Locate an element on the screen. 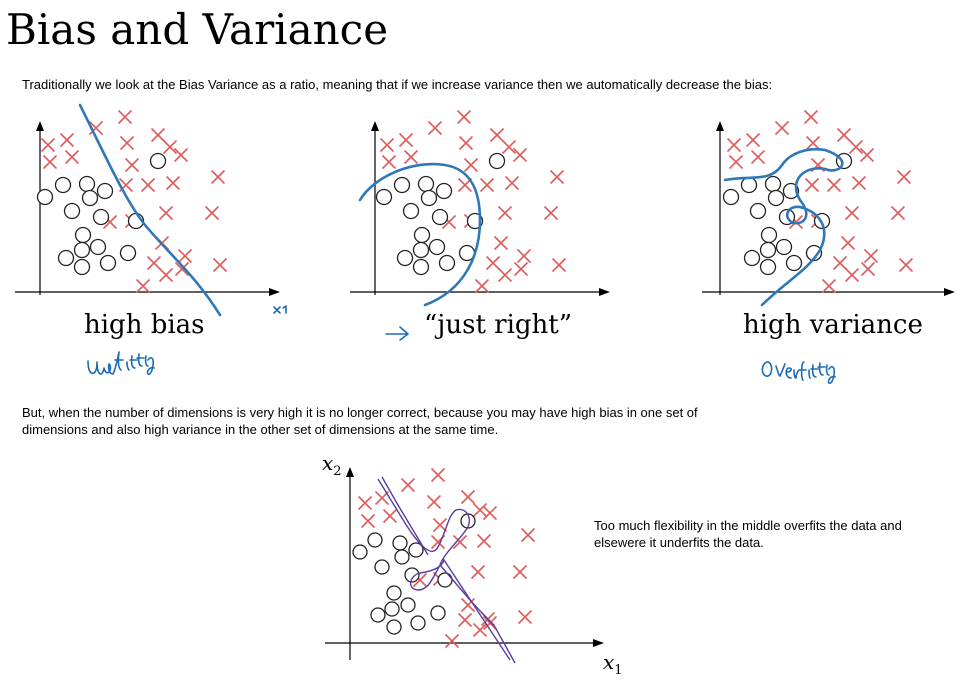 The image size is (970, 687). x-axis-label: x1 is located at coordinates (613, 664).